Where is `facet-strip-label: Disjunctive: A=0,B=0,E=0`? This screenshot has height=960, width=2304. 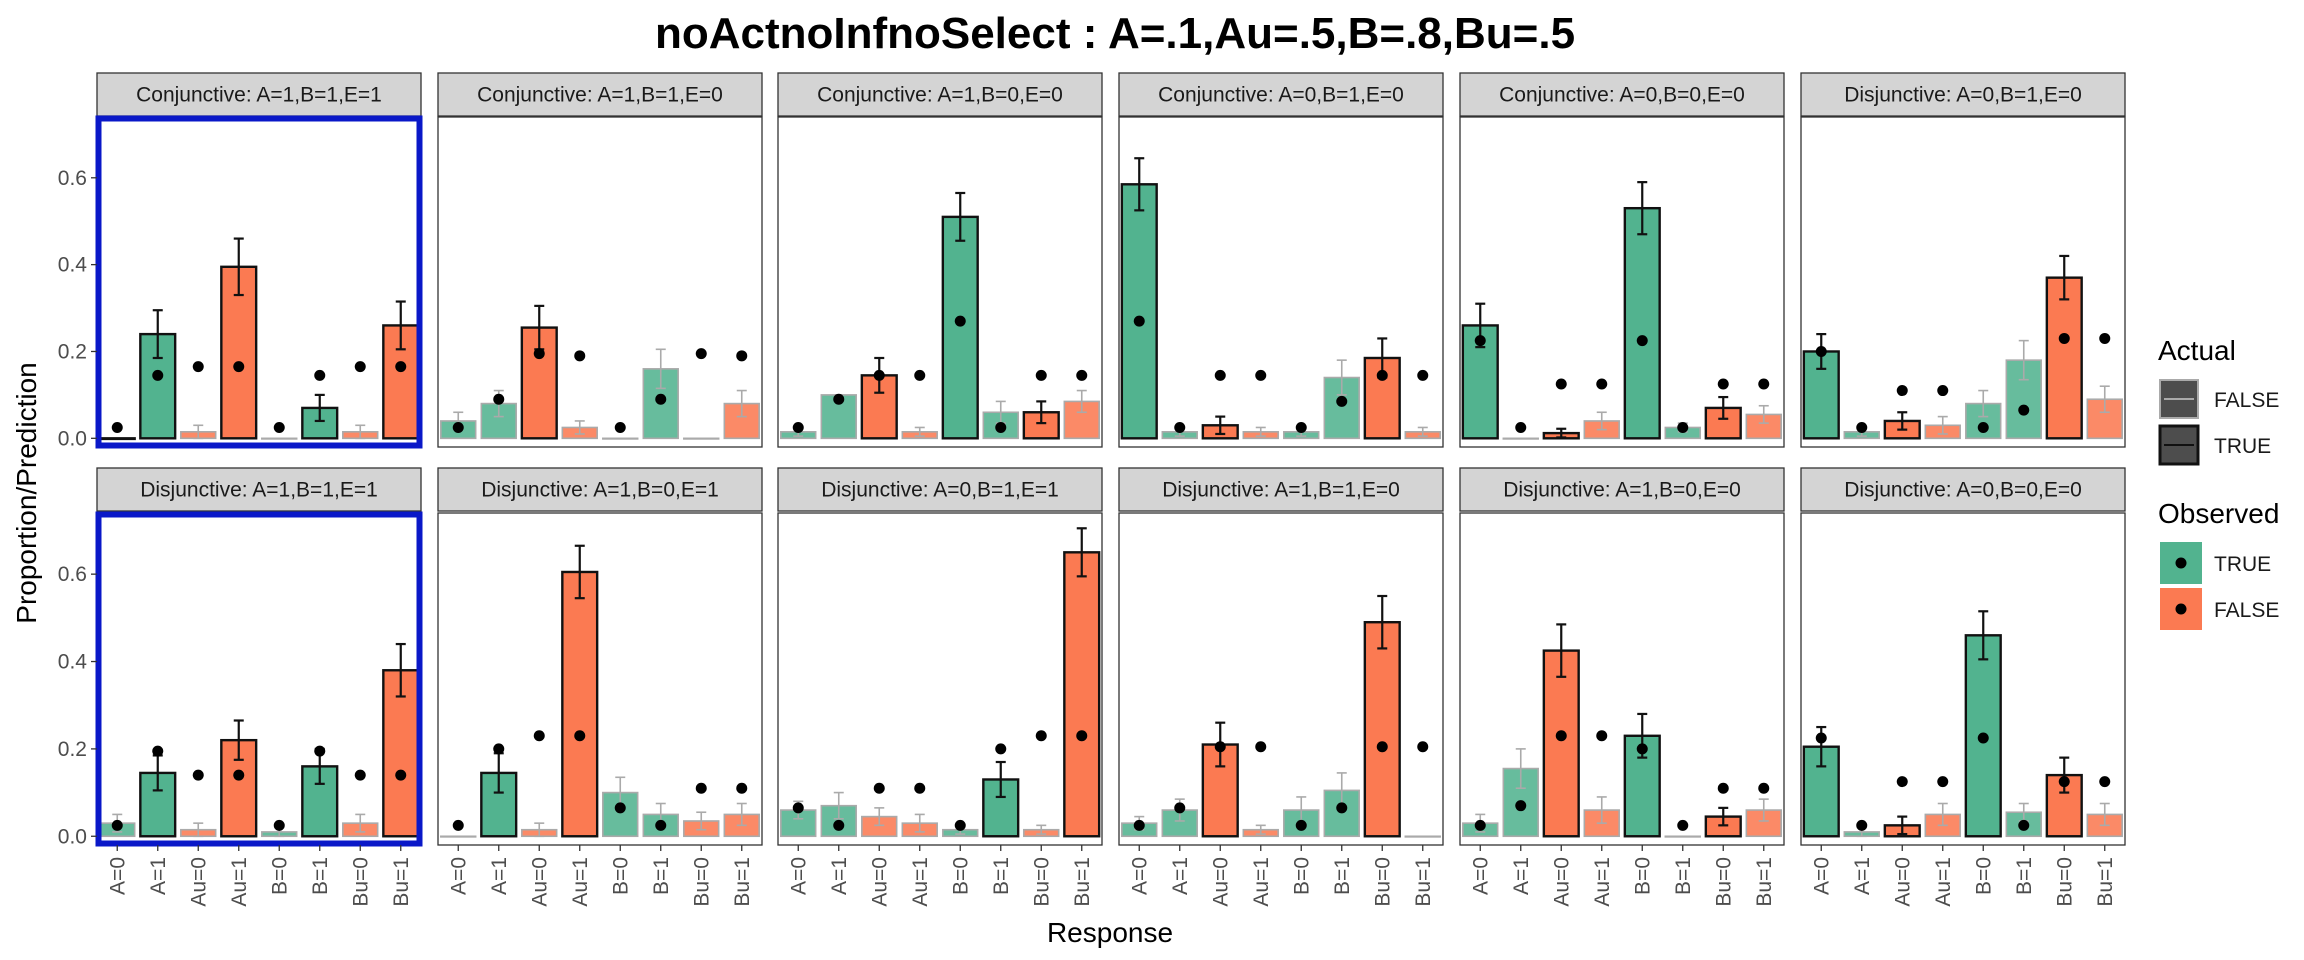
facet-strip-label: Disjunctive: A=0,B=0,E=0 is located at coordinates (1963, 490).